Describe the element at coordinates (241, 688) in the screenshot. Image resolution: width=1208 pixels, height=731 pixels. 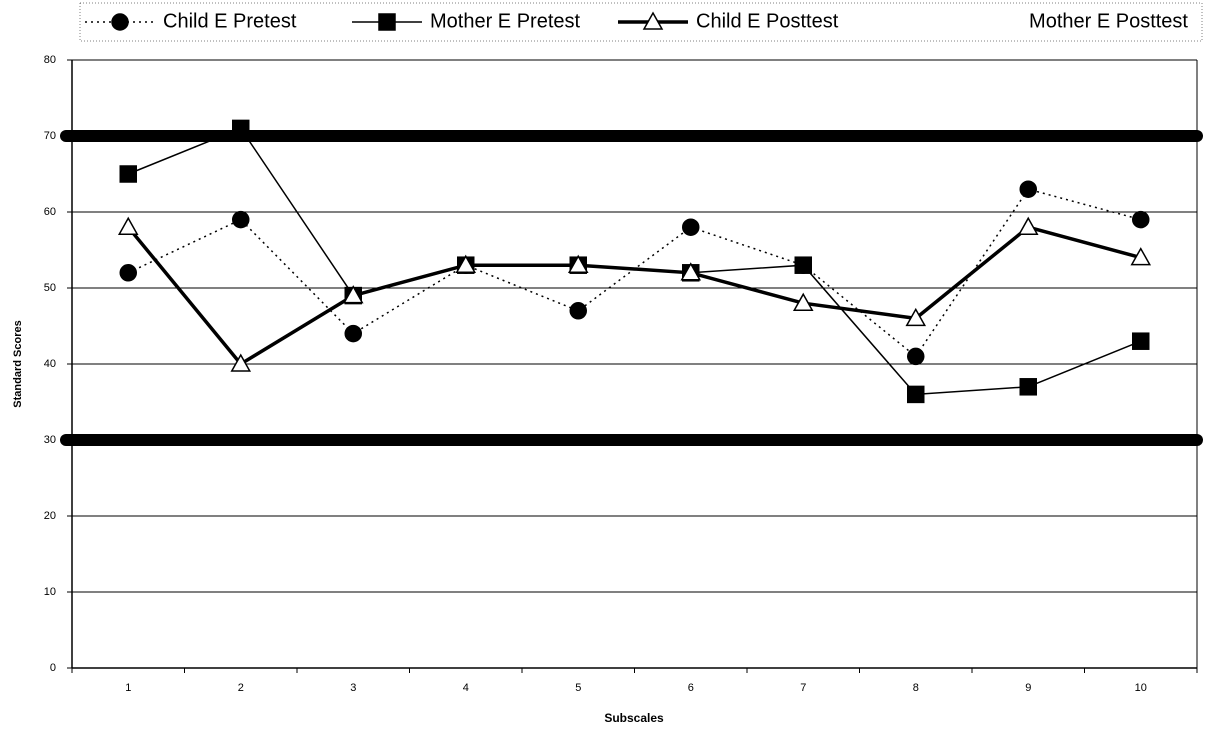
I see `x-tick-label: 2` at that location.